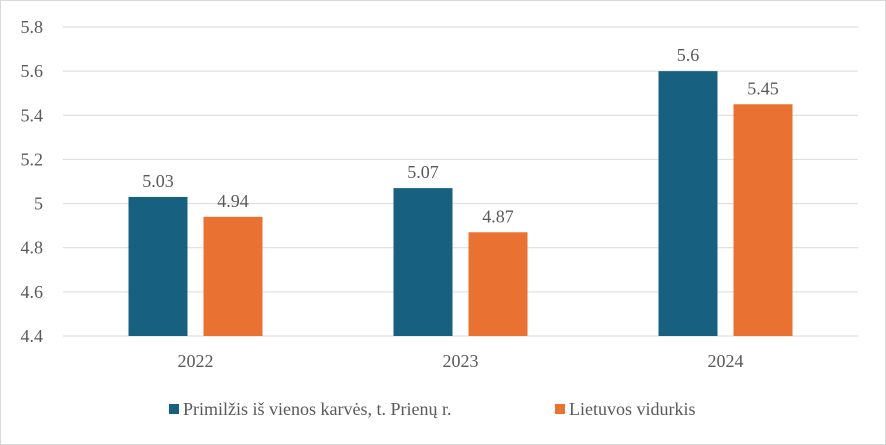 Image resolution: width=886 pixels, height=445 pixels. I want to click on x-tick-label: 2024, so click(726, 361).